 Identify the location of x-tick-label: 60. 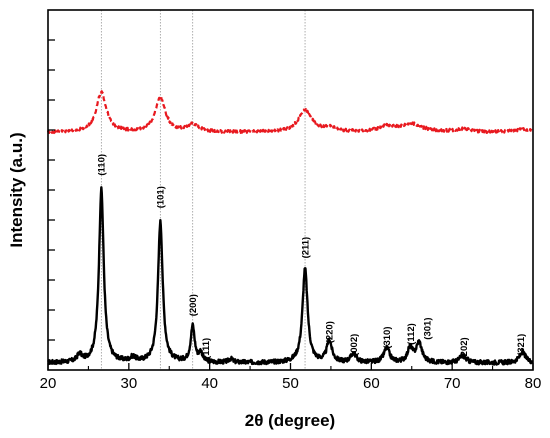
(371, 383).